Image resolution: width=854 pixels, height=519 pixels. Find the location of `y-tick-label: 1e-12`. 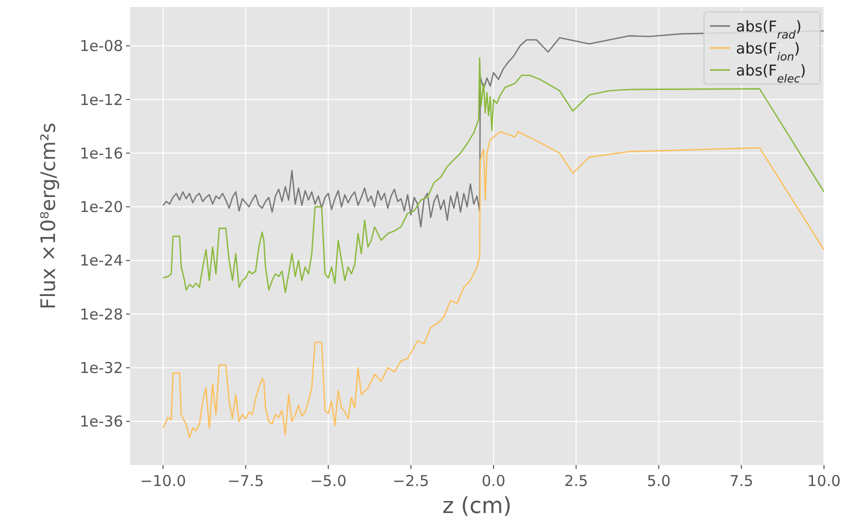

y-tick-label: 1e-12 is located at coordinates (101, 99).